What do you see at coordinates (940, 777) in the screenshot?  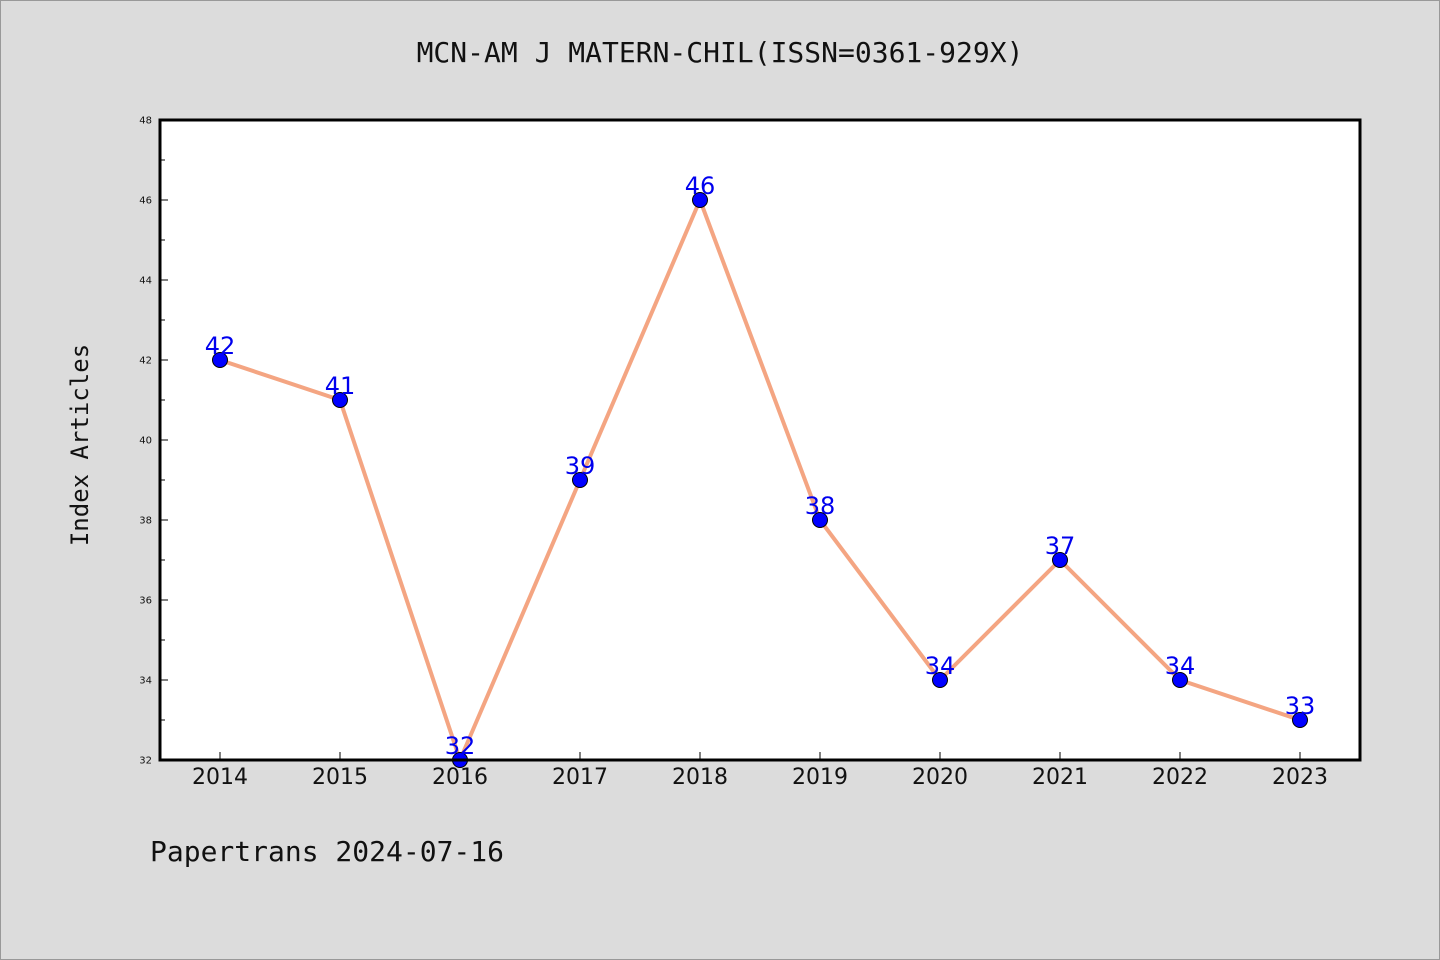 I see `x-tick-label: 2020` at bounding box center [940, 777].